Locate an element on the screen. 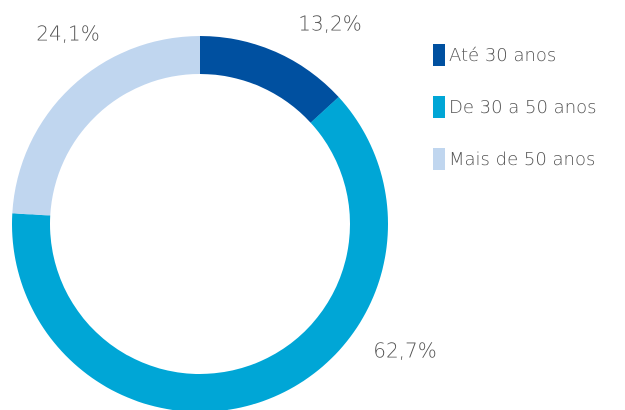 The height and width of the screenshot is (410, 625). data-label: 24,1% is located at coordinates (68, 34).